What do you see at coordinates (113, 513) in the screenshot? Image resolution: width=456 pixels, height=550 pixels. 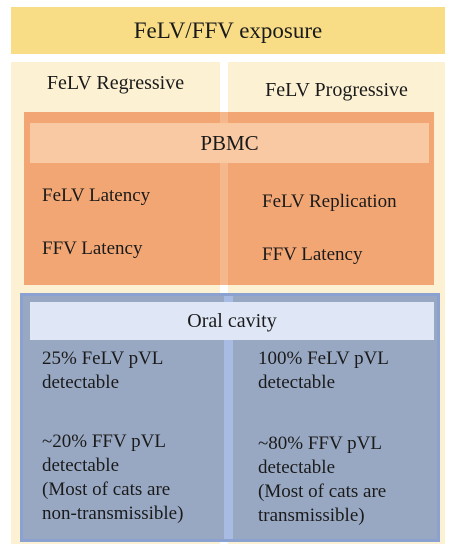 I see `oral-left-ffv-line-4: non-transmissible)` at bounding box center [113, 513].